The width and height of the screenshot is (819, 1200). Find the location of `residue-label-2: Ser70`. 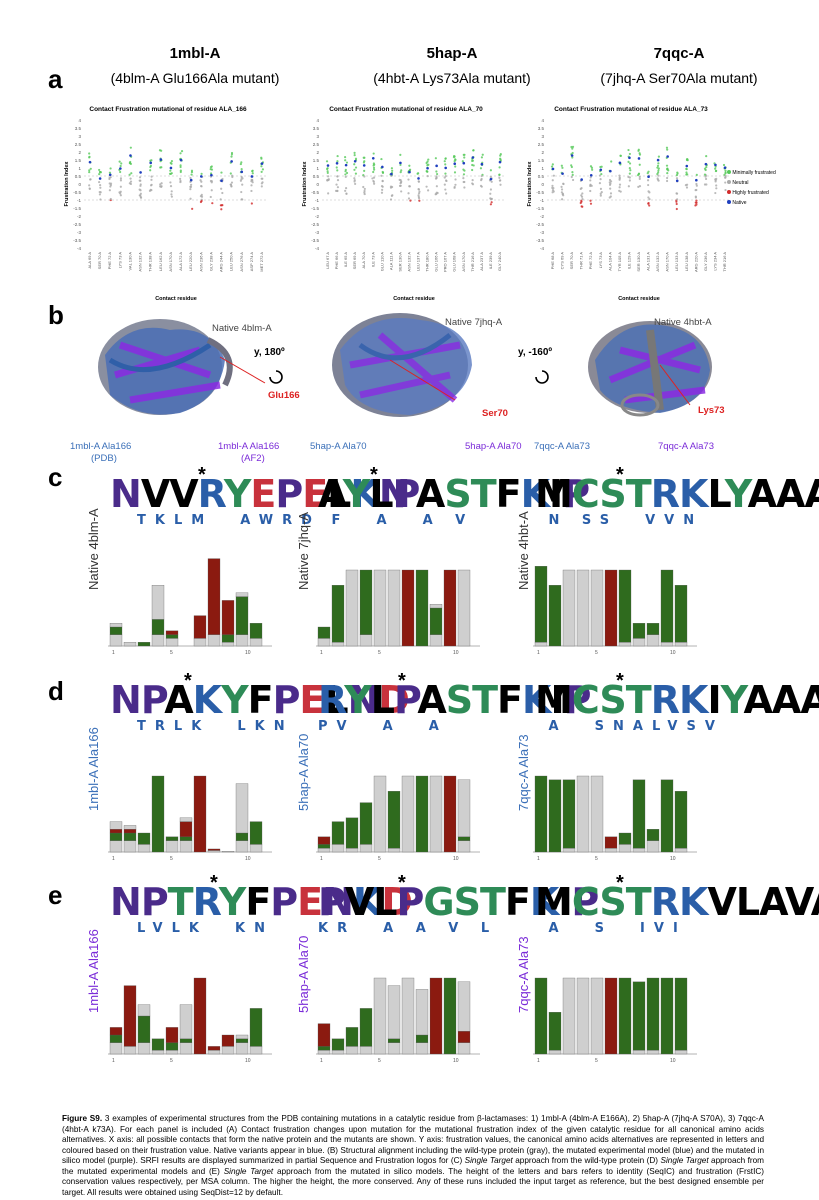

residue-label-2: Ser70 is located at coordinates (495, 413).